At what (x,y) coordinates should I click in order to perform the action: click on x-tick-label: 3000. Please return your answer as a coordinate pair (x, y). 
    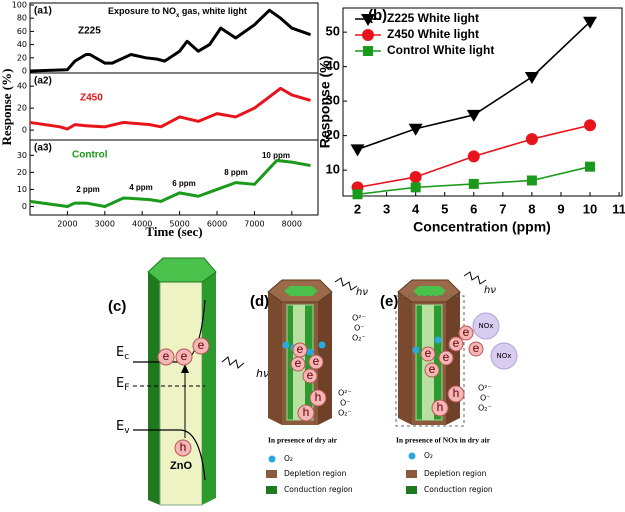
    Looking at the image, I should click on (105, 224).